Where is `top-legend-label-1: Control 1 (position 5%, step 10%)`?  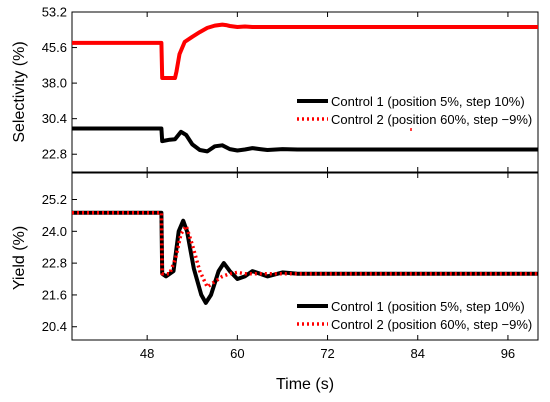
top-legend-label-1: Control 1 (position 5%, step 10%) is located at coordinates (428, 101).